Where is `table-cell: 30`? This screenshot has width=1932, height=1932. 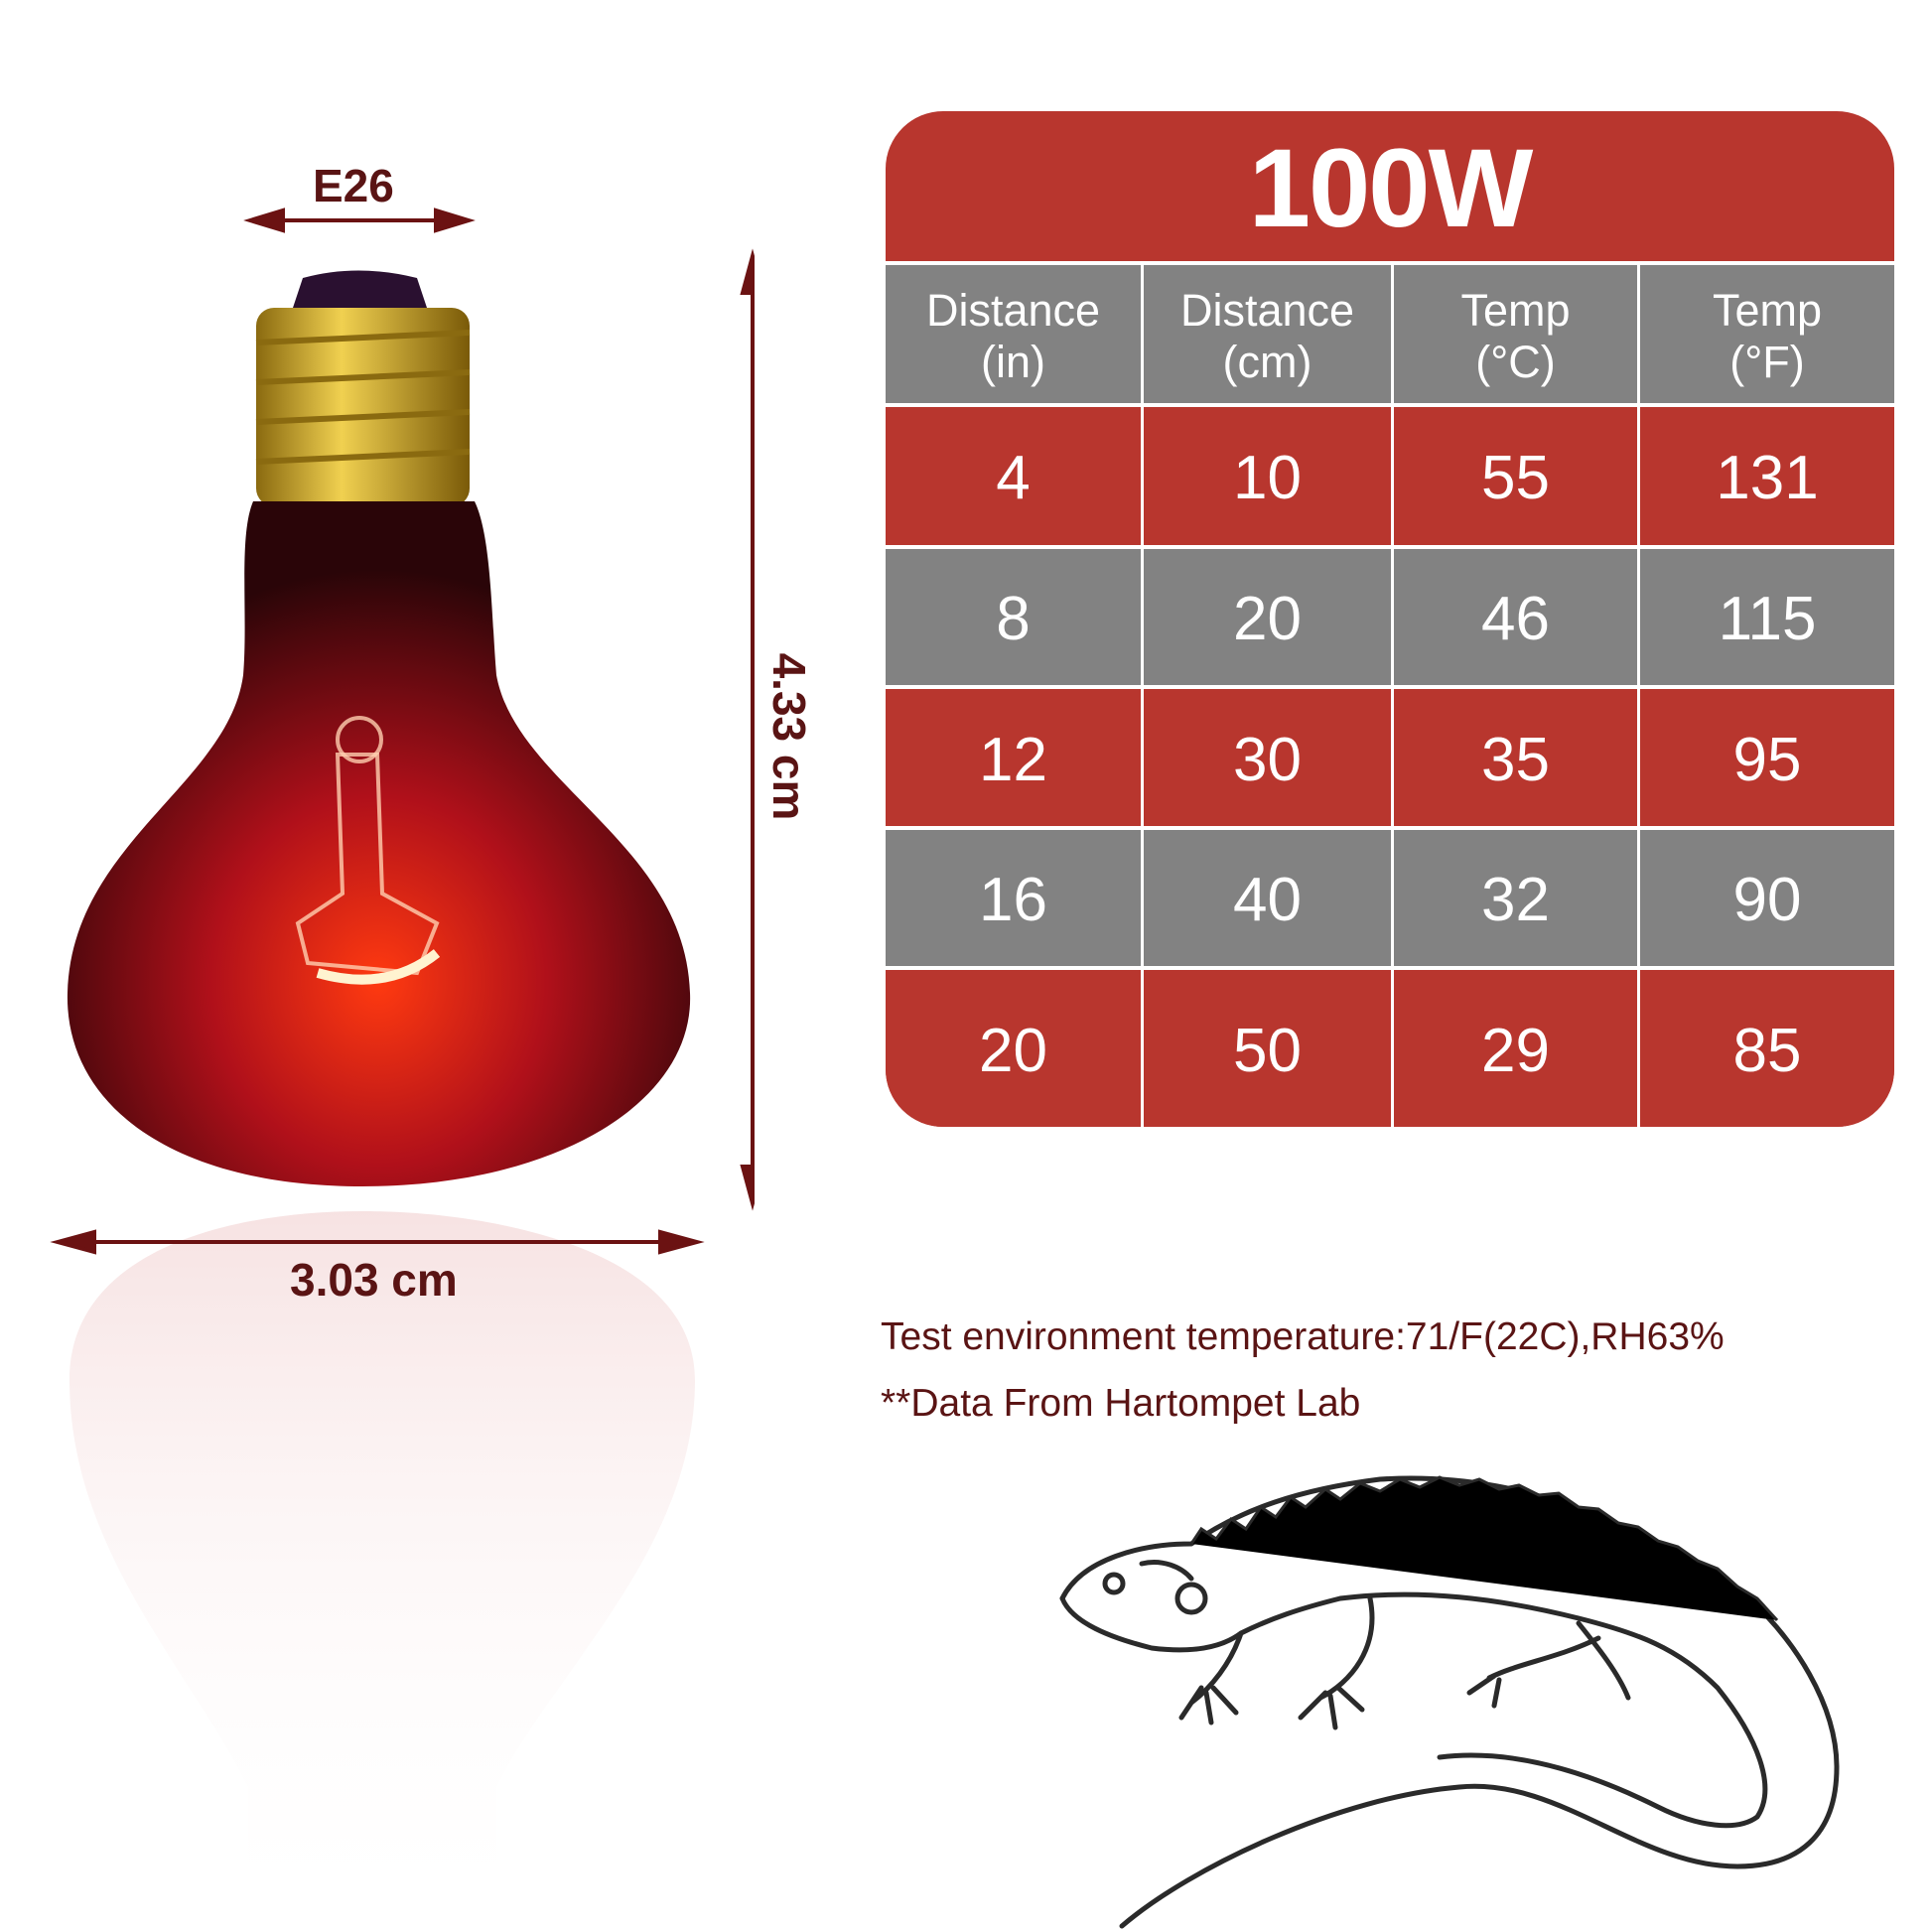 table-cell: 30 is located at coordinates (1266, 760).